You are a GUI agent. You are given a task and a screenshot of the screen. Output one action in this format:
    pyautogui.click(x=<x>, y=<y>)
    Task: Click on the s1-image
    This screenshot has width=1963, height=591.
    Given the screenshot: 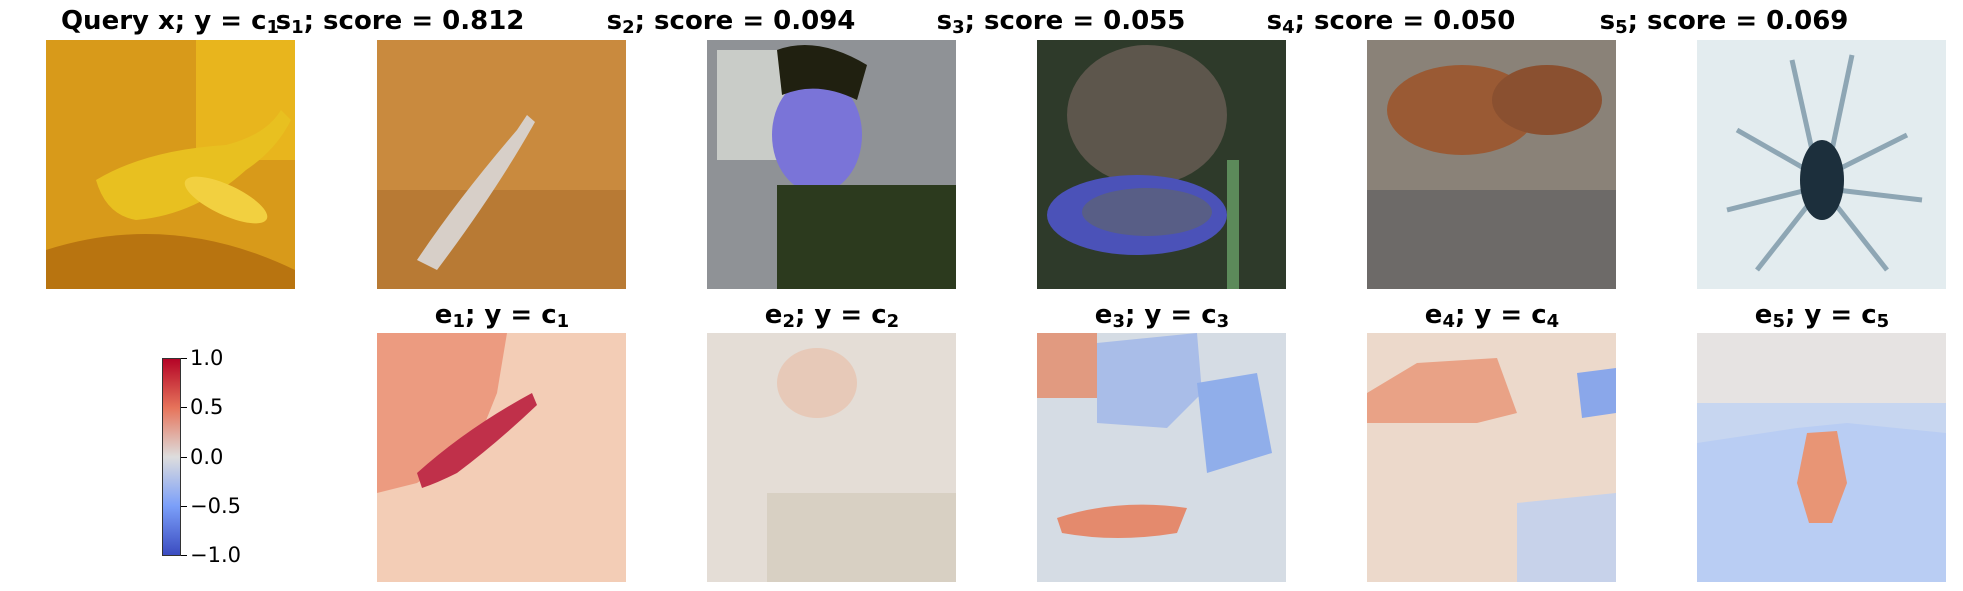 What is the action you would take?
    pyautogui.click(x=501, y=164)
    